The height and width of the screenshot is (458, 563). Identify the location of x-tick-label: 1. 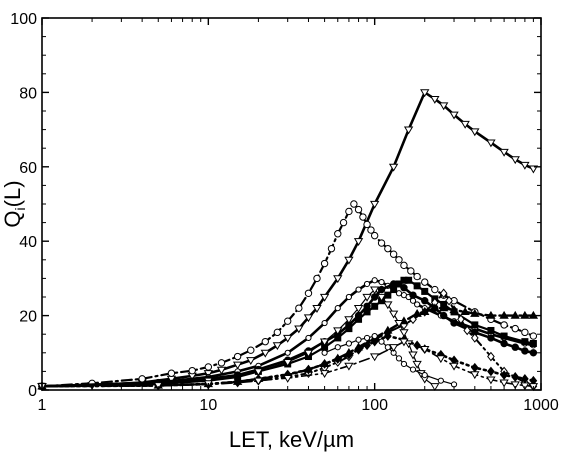
(42, 405).